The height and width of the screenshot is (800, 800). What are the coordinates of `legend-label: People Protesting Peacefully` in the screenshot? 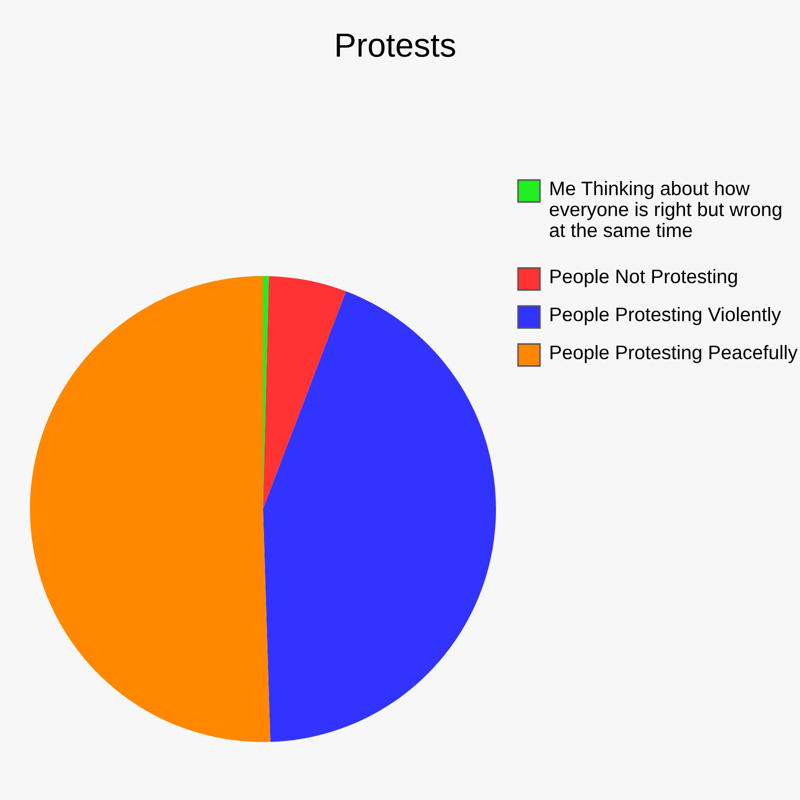 It's located at (674, 354).